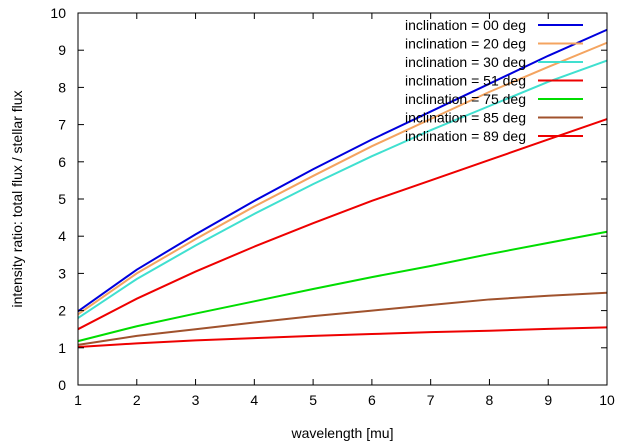 Image resolution: width=619 pixels, height=445 pixels. I want to click on x-tick-label: 4, so click(254, 400).